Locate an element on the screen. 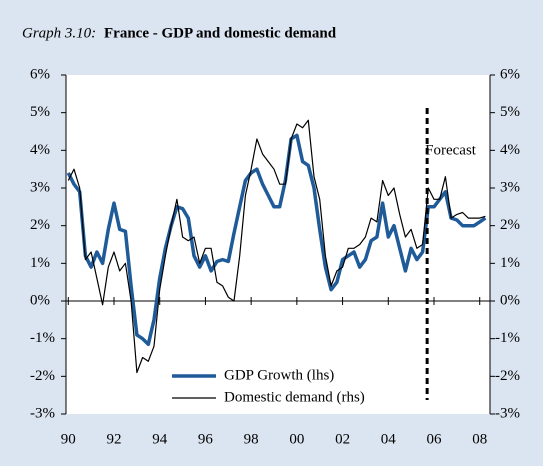 This screenshot has height=466, width=543. y-tick-label: 4% is located at coordinates (40, 150).